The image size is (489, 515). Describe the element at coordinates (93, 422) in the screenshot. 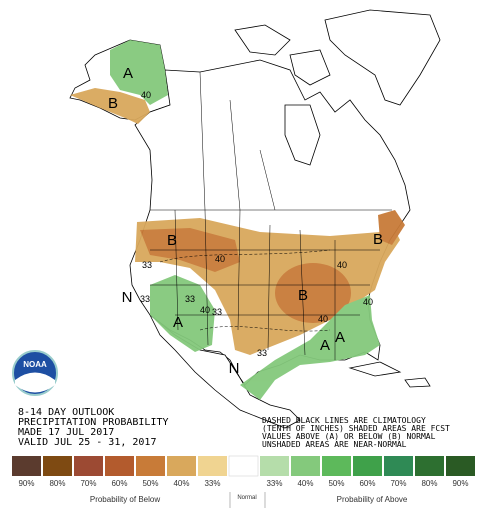

I see `outlook-line: PRECIPITATION PROBABILITY` at that location.